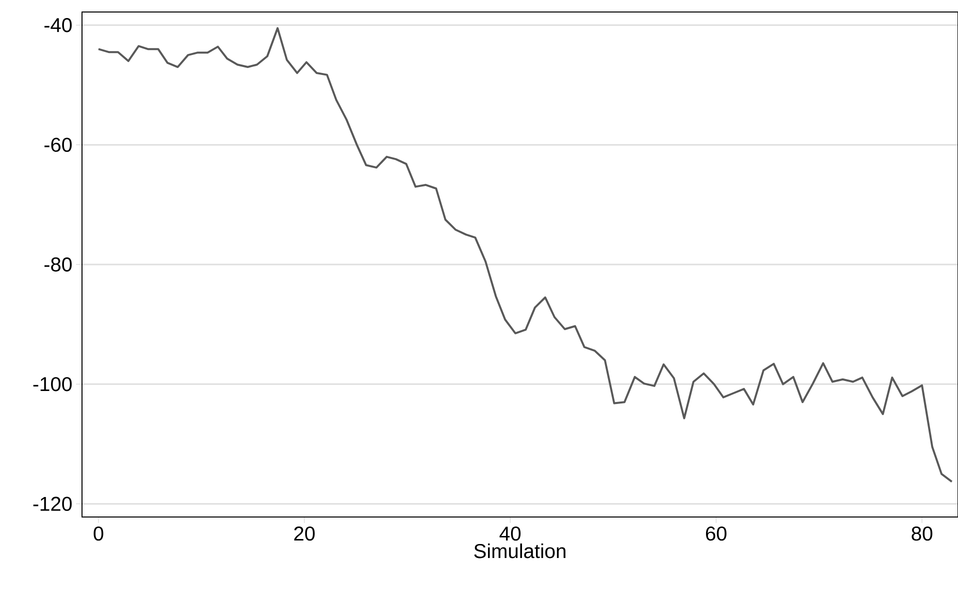  Describe the element at coordinates (304, 533) in the screenshot. I see `x-tick-label: 20` at that location.